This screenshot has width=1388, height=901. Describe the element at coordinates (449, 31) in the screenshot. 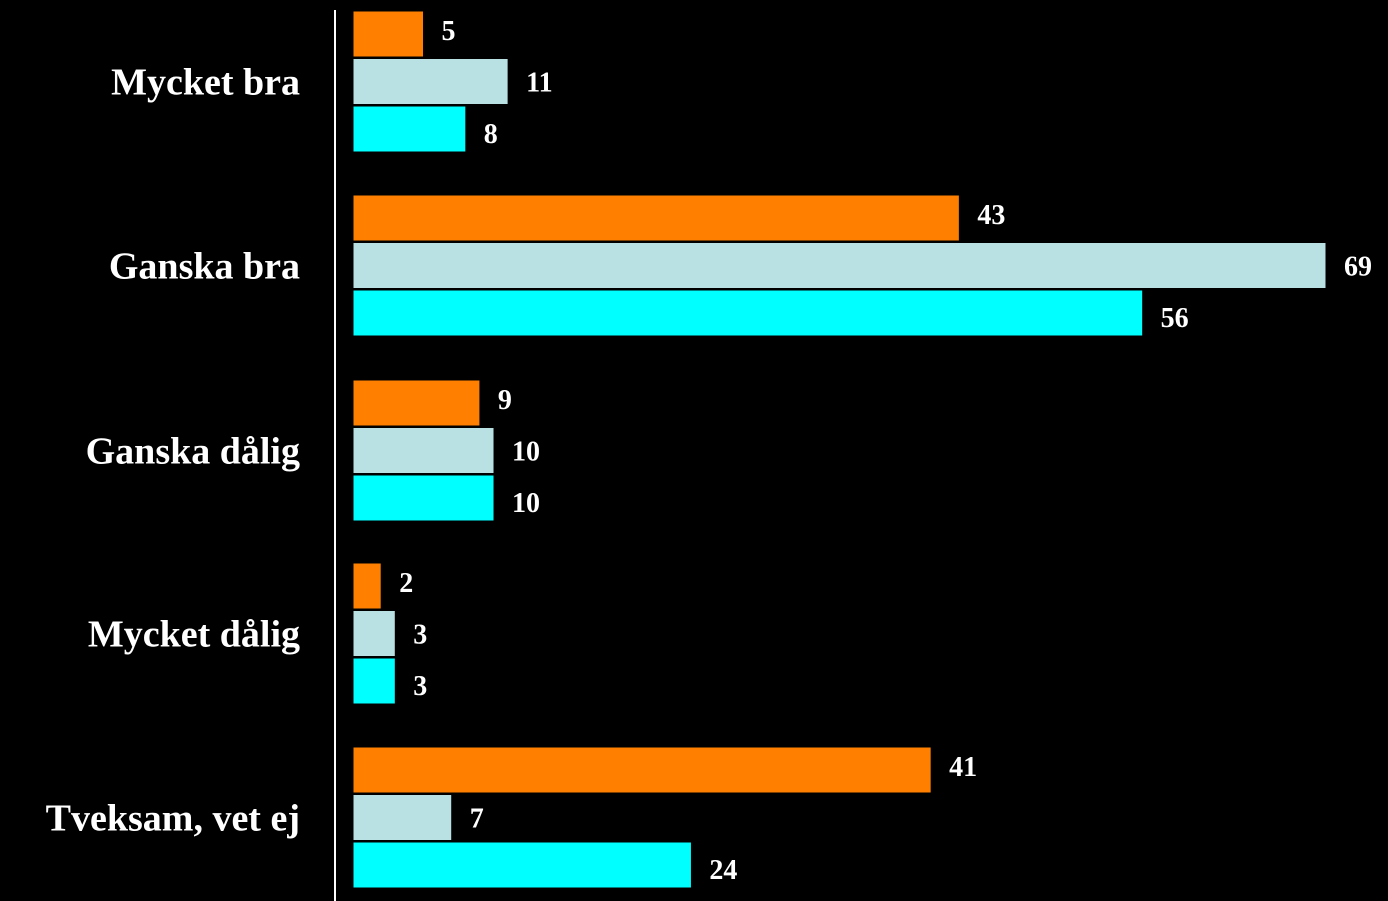

I see `value-label-mycket-bra-series-1: 5` at that location.